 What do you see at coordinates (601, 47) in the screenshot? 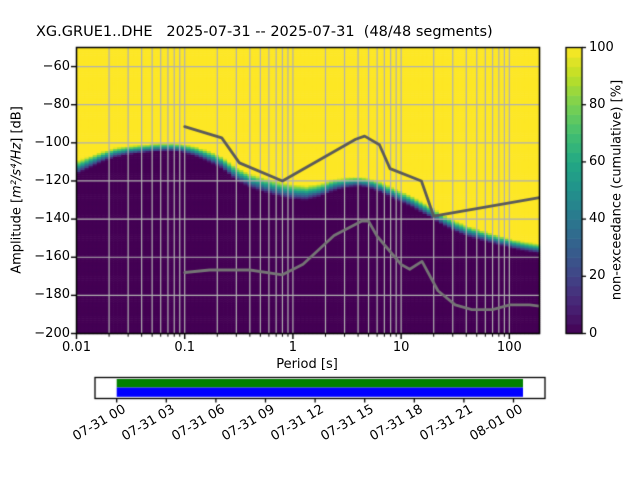
I see `colorbar-tick-label: 100` at bounding box center [601, 47].